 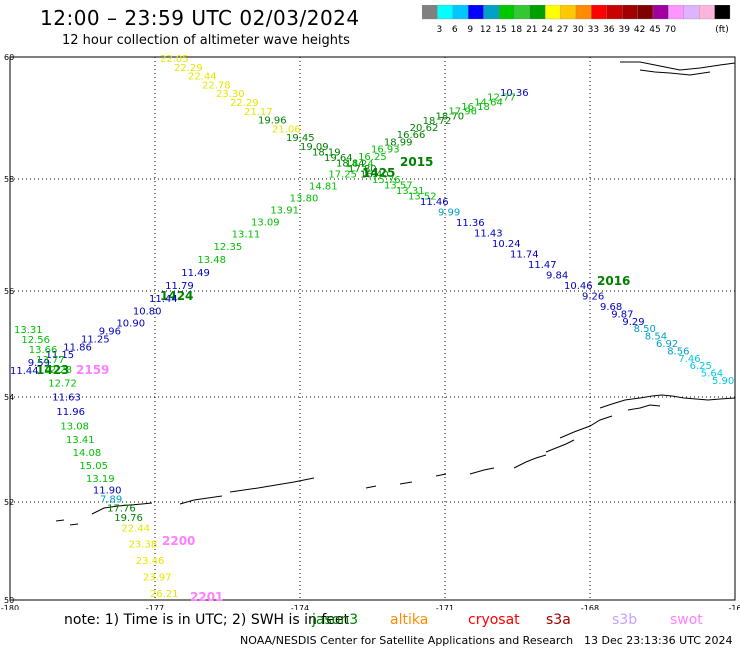 What do you see at coordinates (593, 297) in the screenshot?
I see `track-a-swh-value: 9.26` at bounding box center [593, 297].